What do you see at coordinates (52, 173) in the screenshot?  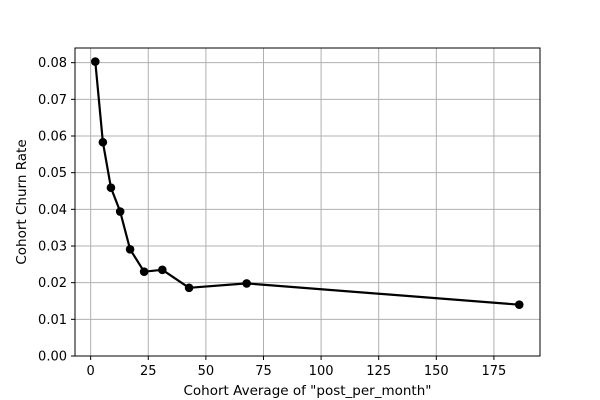 I see `y-tick-label: 0.05` at bounding box center [52, 173].